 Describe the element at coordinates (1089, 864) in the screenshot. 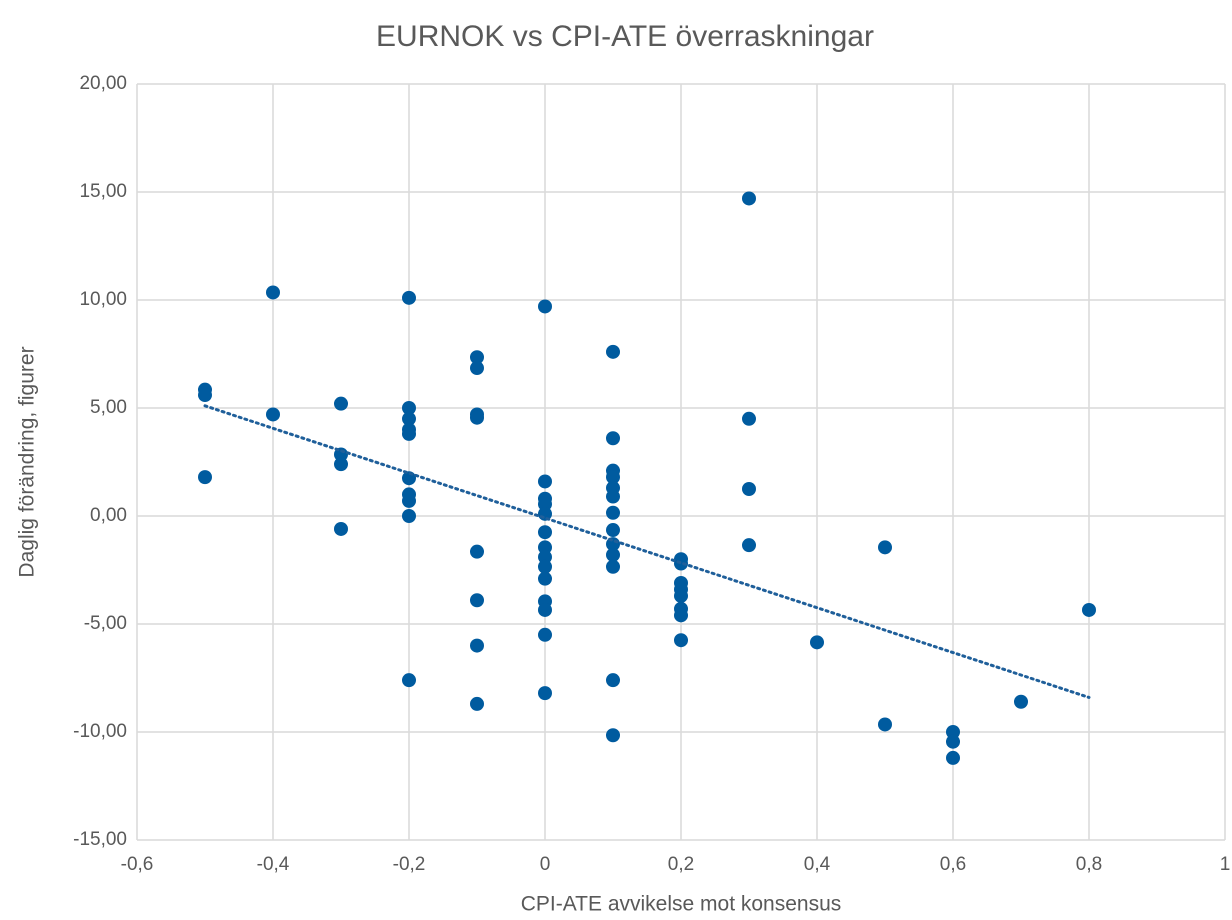

I see `x-tick-label: 0,8` at that location.